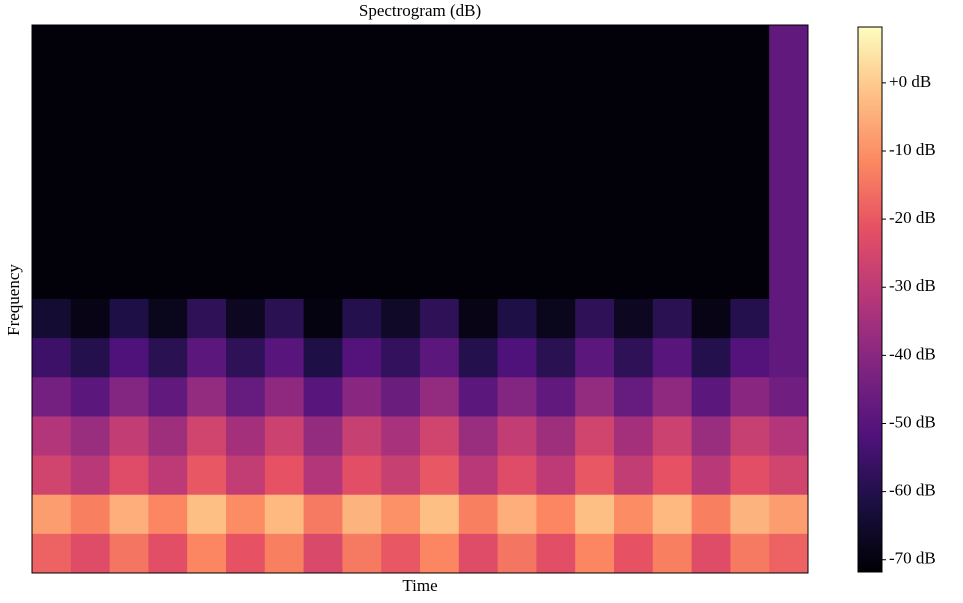 The height and width of the screenshot is (603, 963). I want to click on colorbar-tick-label: -10 dB, so click(912, 149).